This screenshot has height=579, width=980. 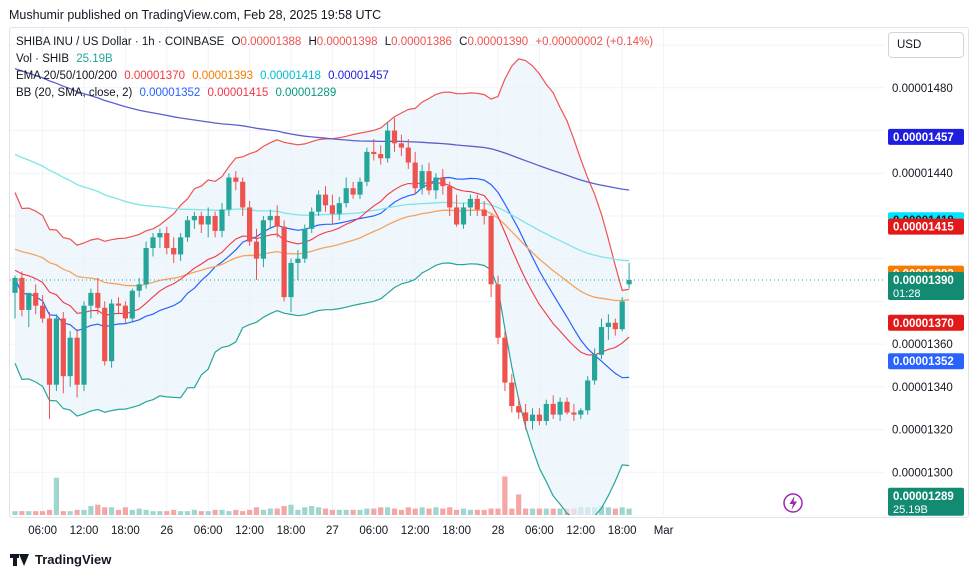 I want to click on axis-price-label: 0.00001415, so click(x=923, y=228).